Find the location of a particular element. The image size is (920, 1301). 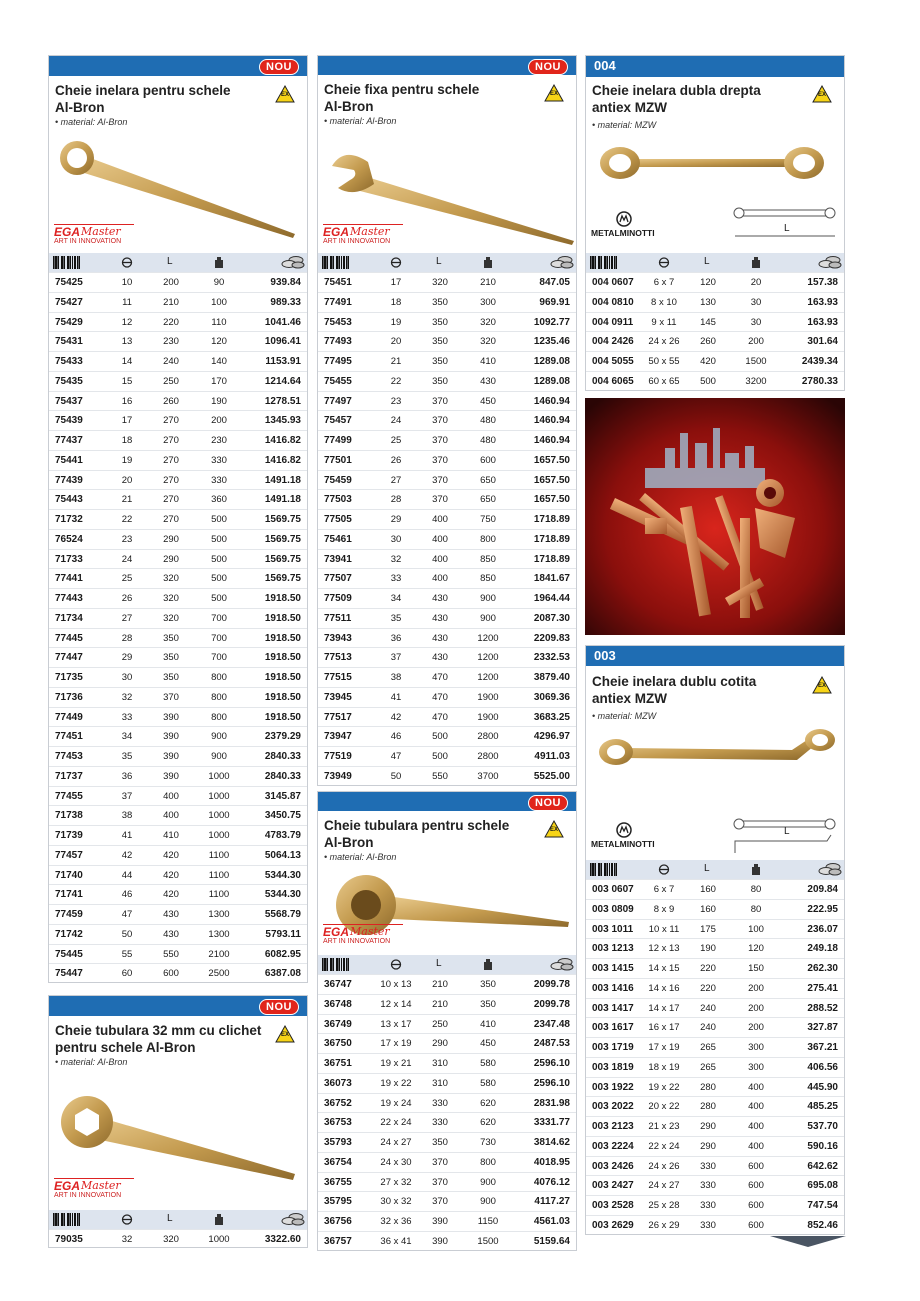

table-row: 77455 37 400 1000 3145.87 is located at coordinates (178, 796).